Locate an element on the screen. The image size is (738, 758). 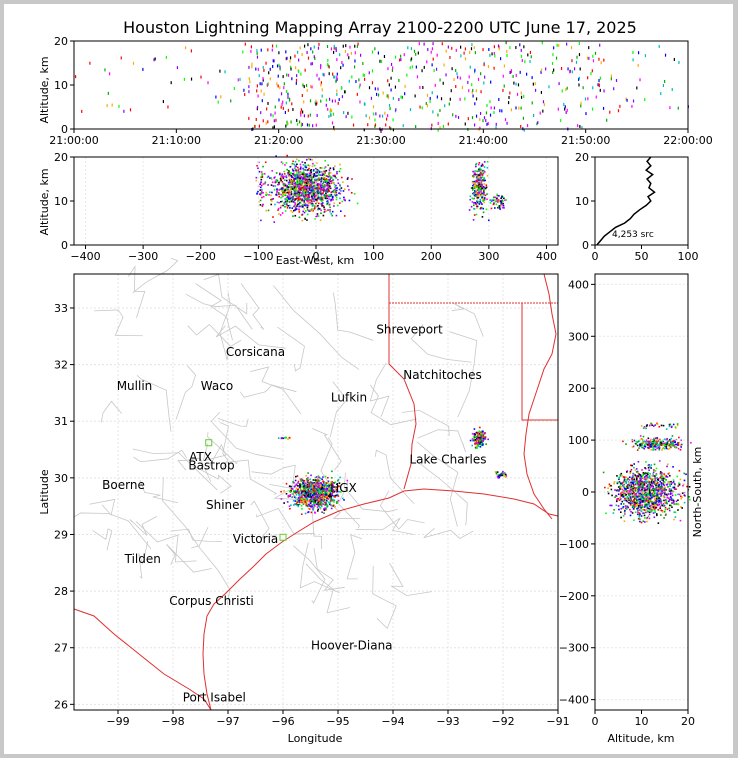
city-label: Mullin is located at coordinates (135, 386).